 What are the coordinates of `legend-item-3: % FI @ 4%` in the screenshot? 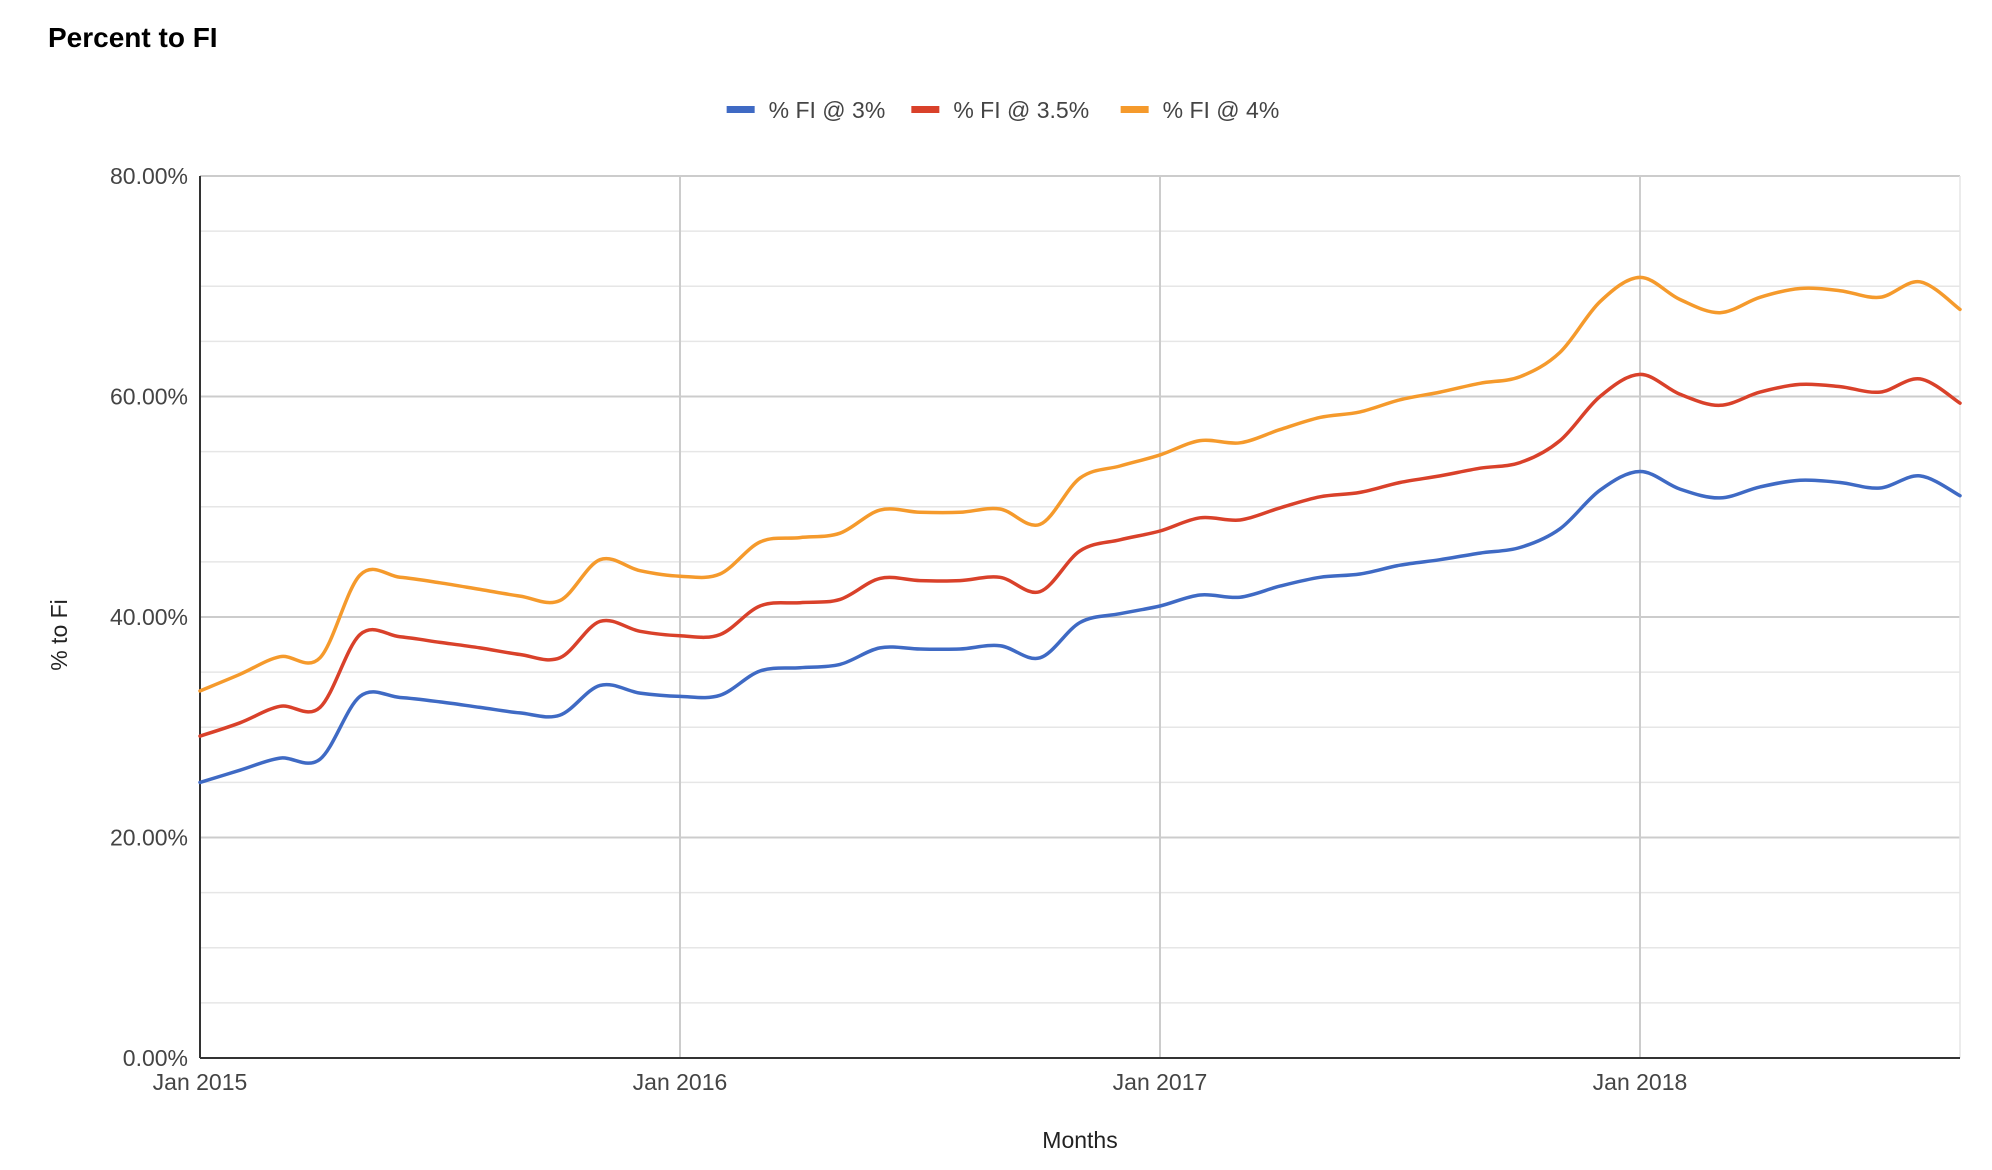 It's located at (1200, 110).